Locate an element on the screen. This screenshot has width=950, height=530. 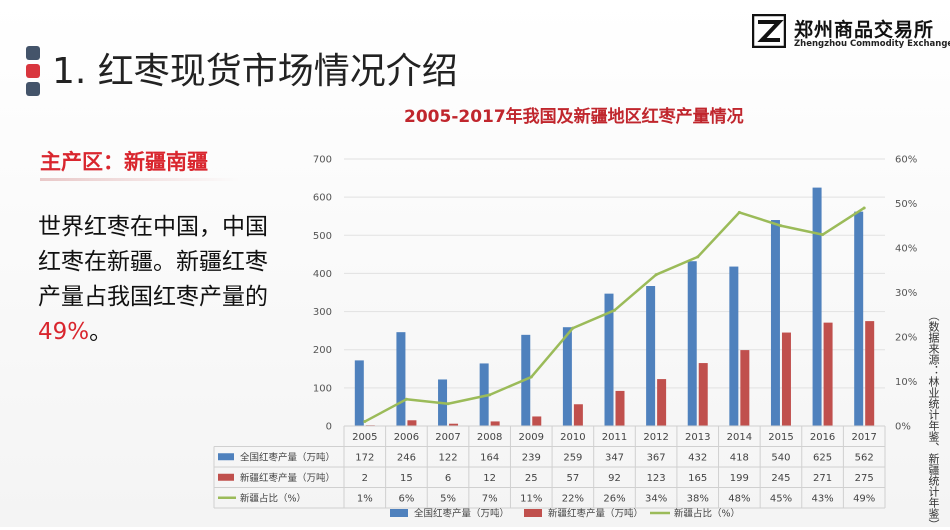
bar-national-2012 is located at coordinates (651, 356).